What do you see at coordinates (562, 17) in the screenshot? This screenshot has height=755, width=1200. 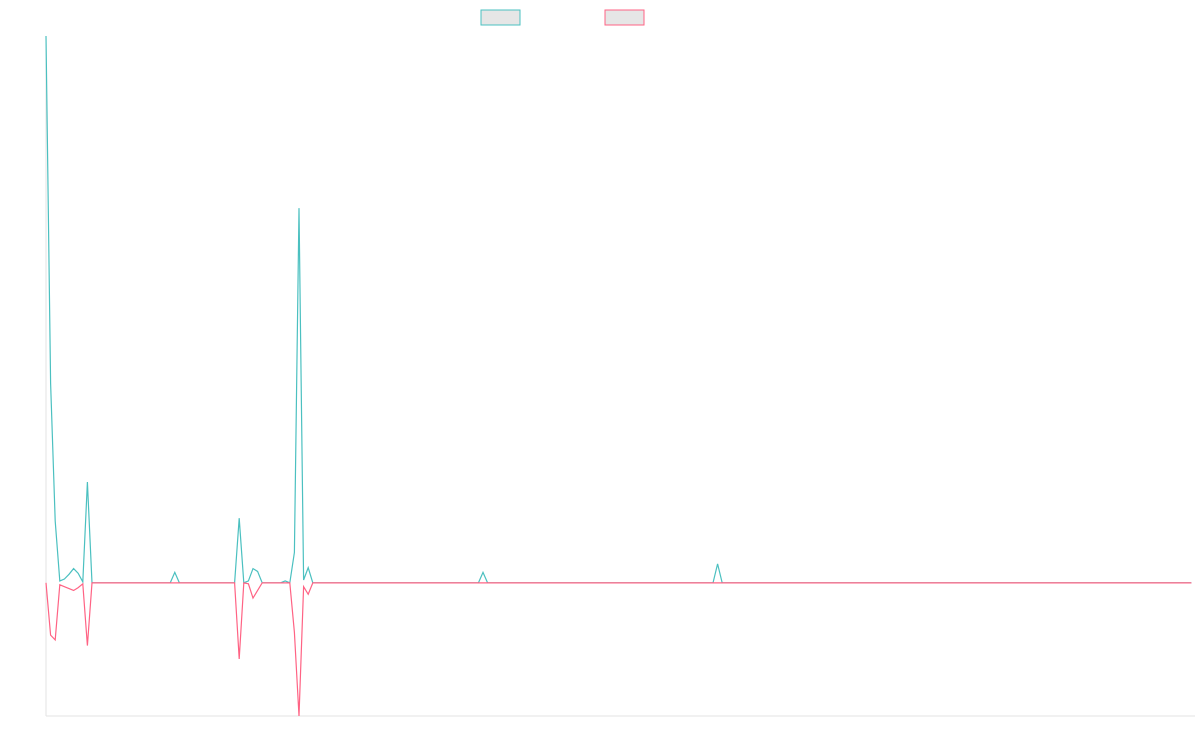 I see `chart-legend` at bounding box center [562, 17].